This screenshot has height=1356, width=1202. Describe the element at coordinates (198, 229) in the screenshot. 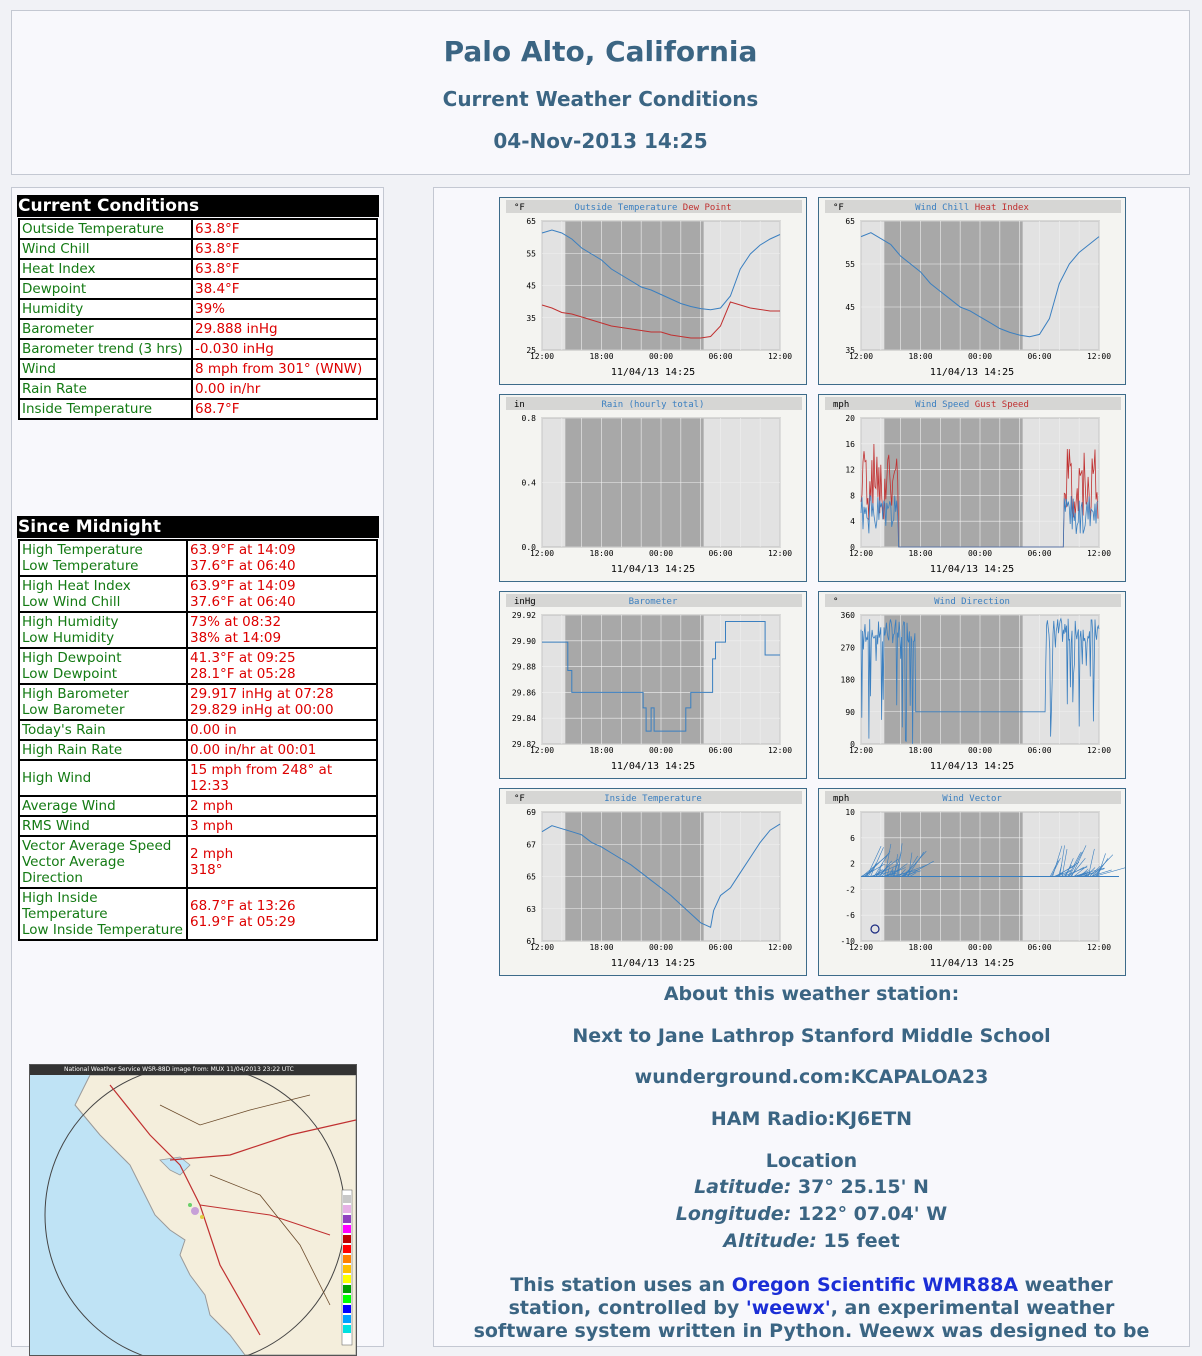

I see `current-row: Outside Temperature 63.8°F` at that location.